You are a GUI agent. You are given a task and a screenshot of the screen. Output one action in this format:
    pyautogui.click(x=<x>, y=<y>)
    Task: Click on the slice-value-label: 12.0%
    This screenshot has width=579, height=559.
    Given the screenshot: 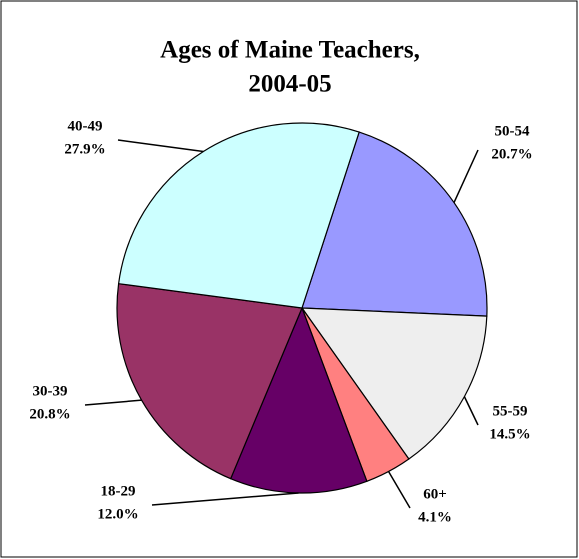 What is the action you would take?
    pyautogui.click(x=117, y=514)
    